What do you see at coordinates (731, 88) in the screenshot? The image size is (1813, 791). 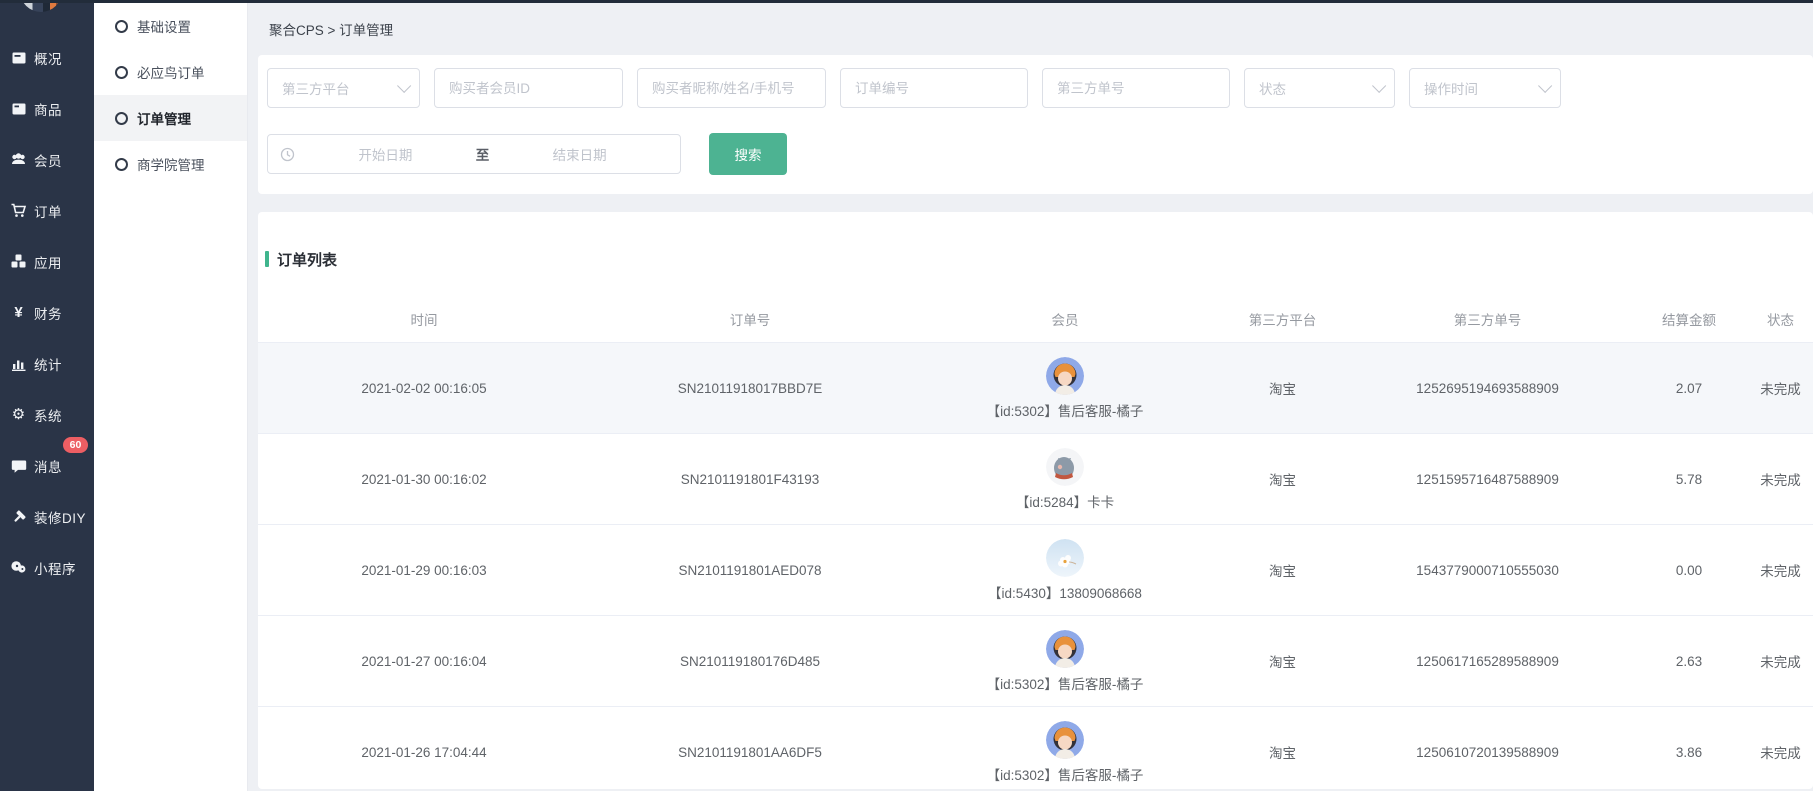 I see `buyer-nickname-input` at bounding box center [731, 88].